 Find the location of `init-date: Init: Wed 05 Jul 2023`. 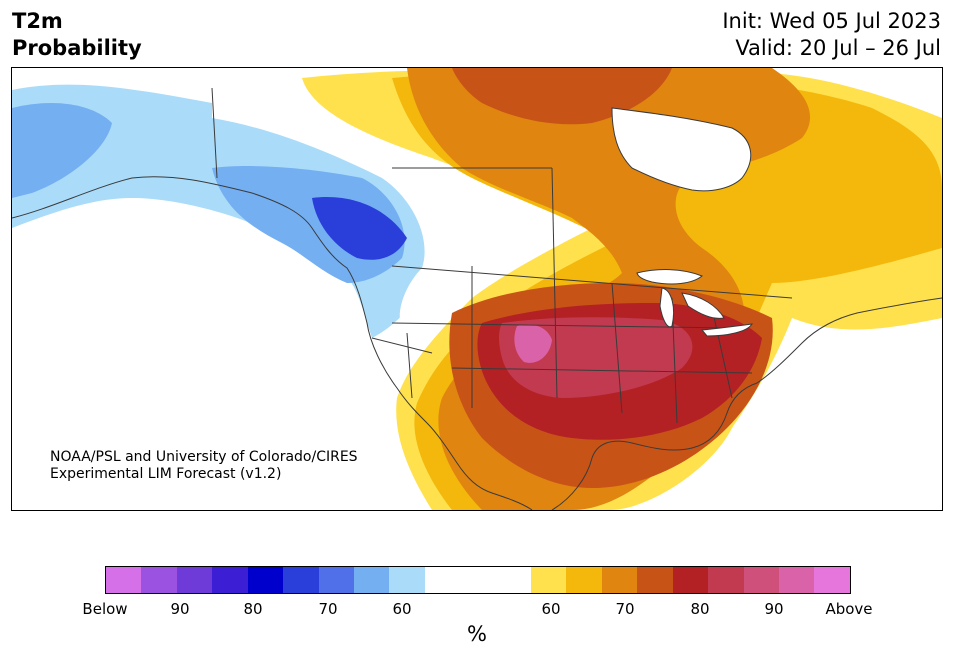

init-date: Init: Wed 05 Jul 2023 is located at coordinates (831, 21).